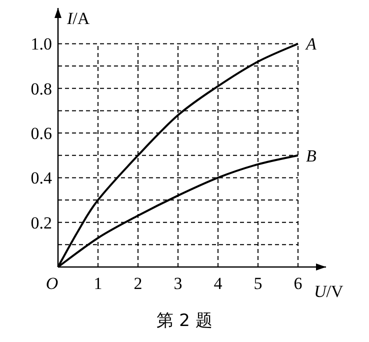 The width and height of the screenshot is (369, 342). What do you see at coordinates (98, 283) in the screenshot?
I see `x-tick-label: 1` at bounding box center [98, 283].